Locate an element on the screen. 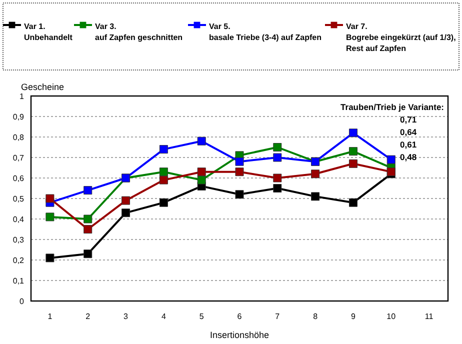 The width and height of the screenshot is (462, 344). y-tick-label: 0,3 is located at coordinates (18, 240).